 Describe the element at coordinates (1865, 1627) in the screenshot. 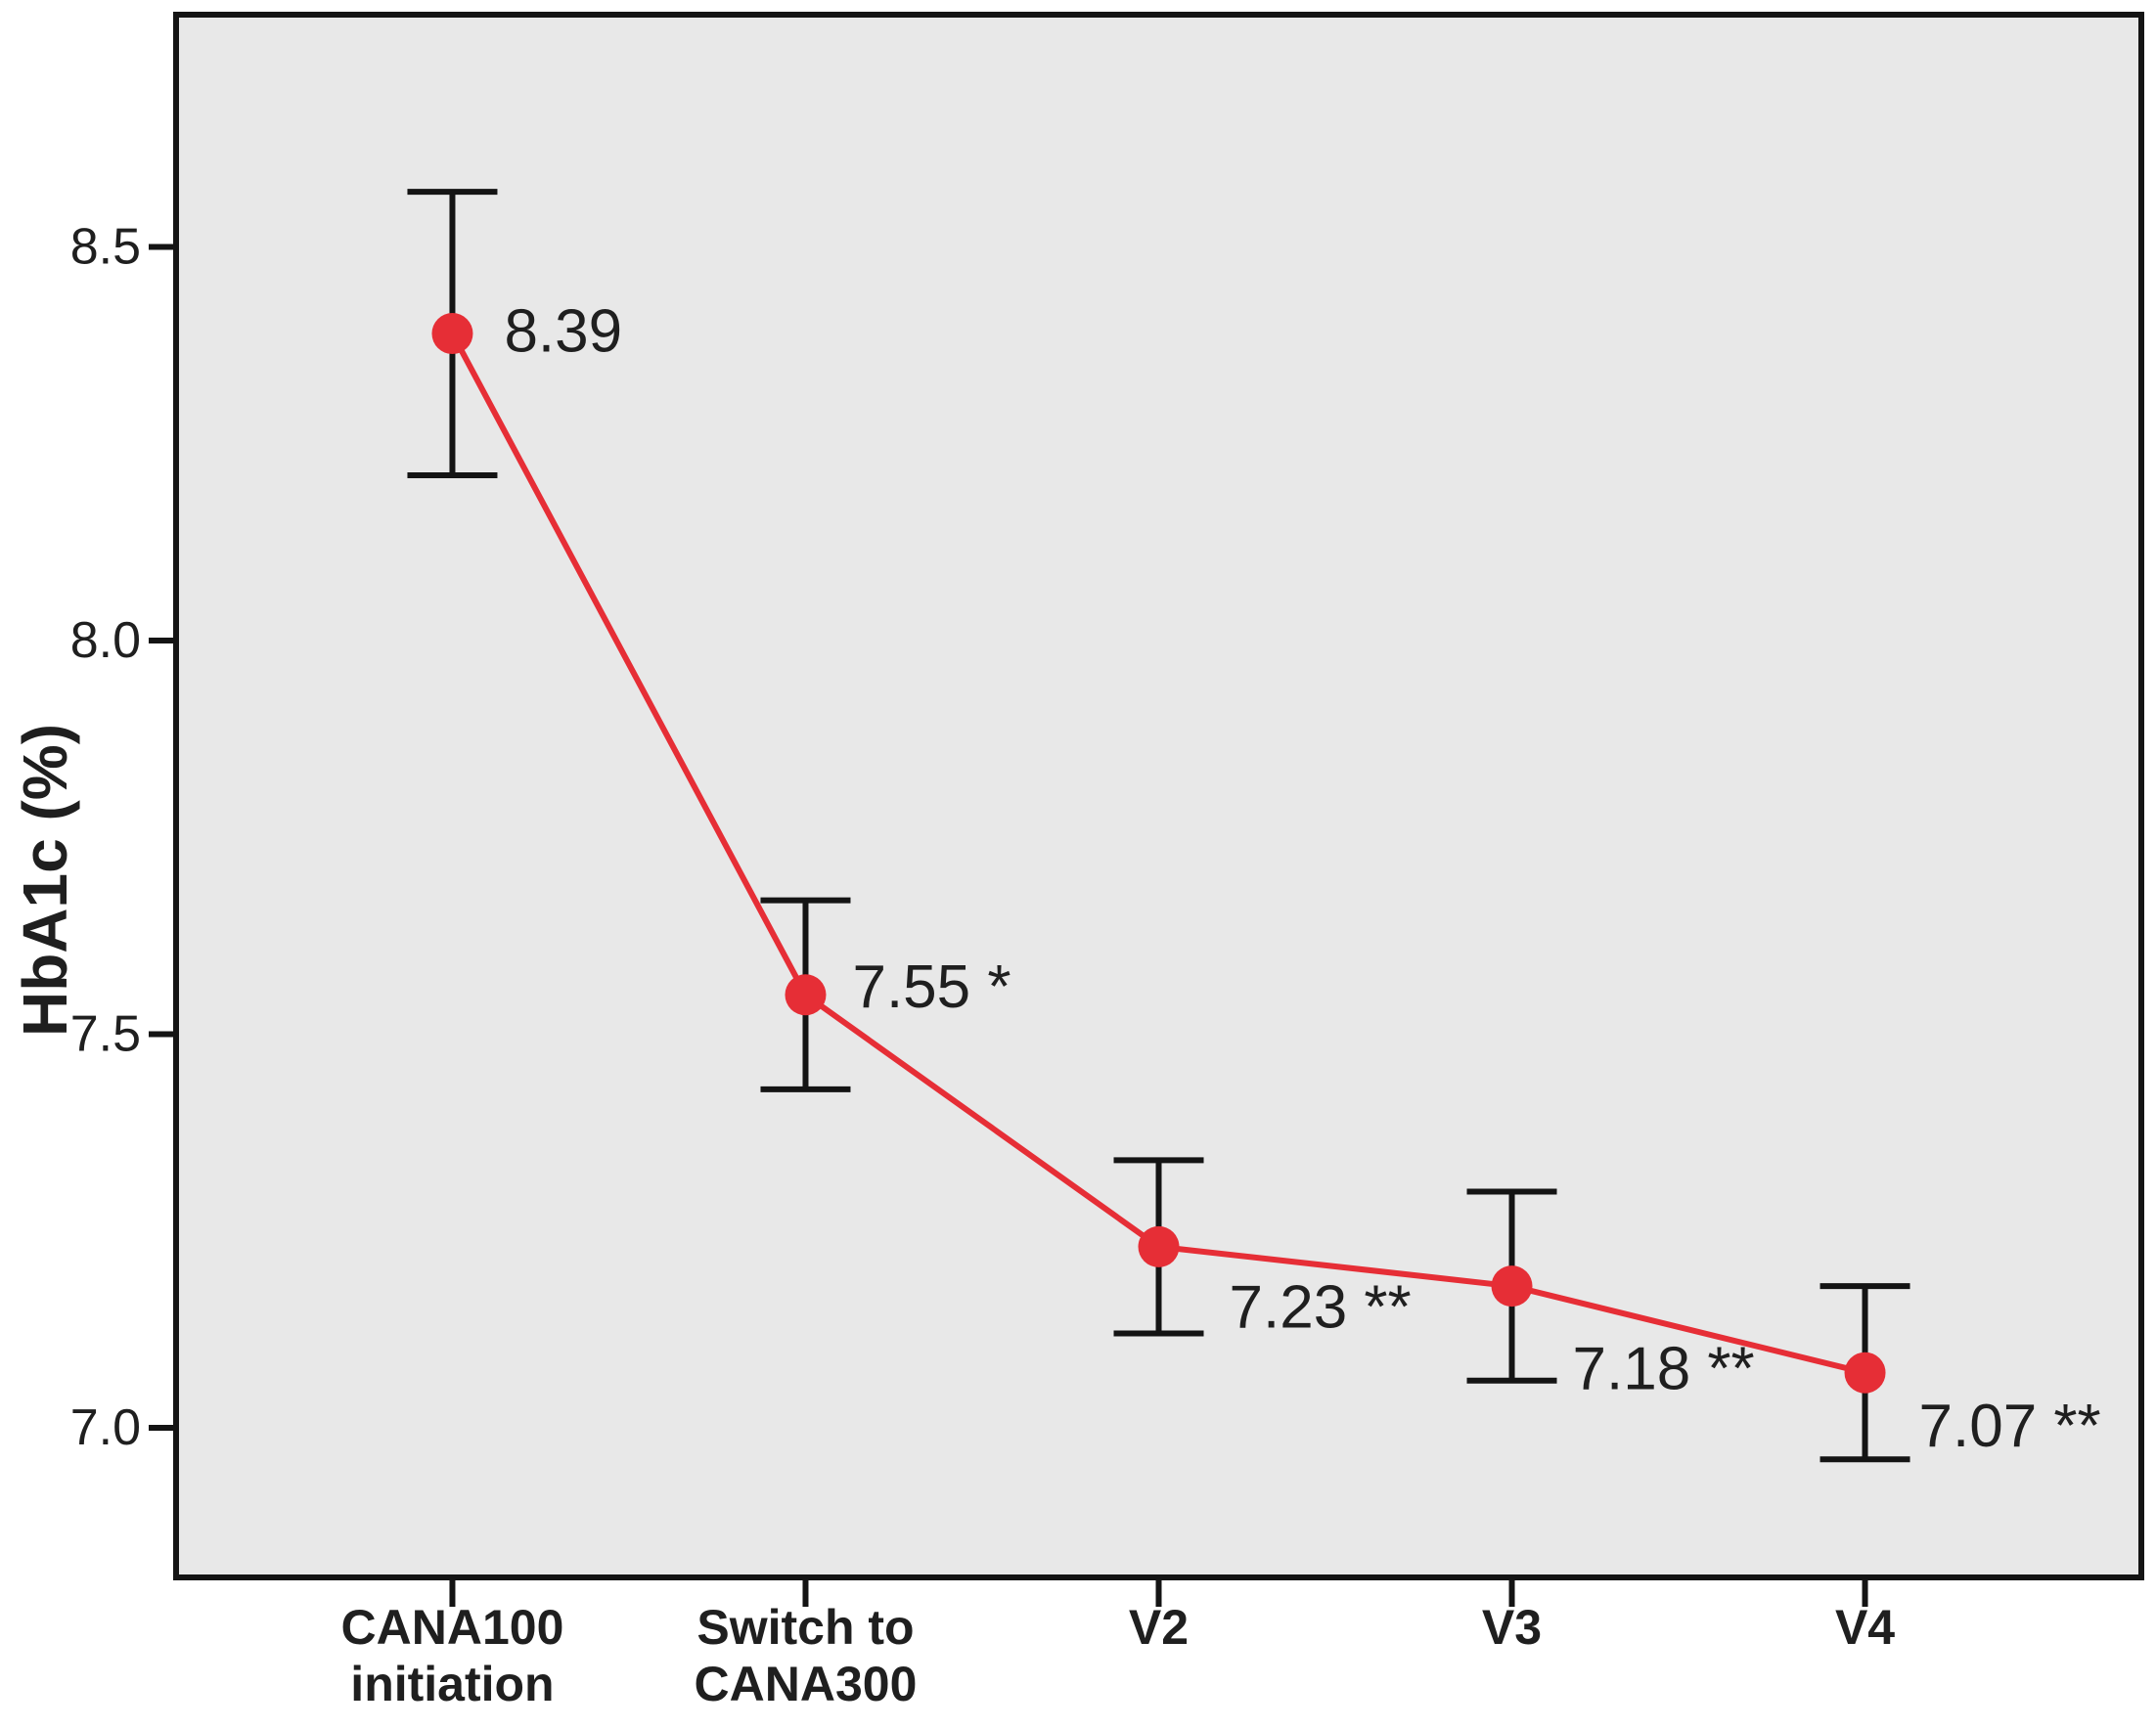

I see `x-axis-category-label: V4` at that location.